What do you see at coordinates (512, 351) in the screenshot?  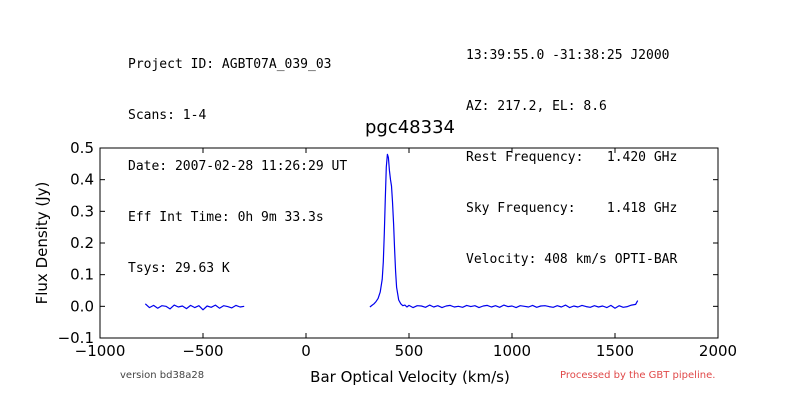 I see `x-tick-label: 1000` at bounding box center [512, 351].